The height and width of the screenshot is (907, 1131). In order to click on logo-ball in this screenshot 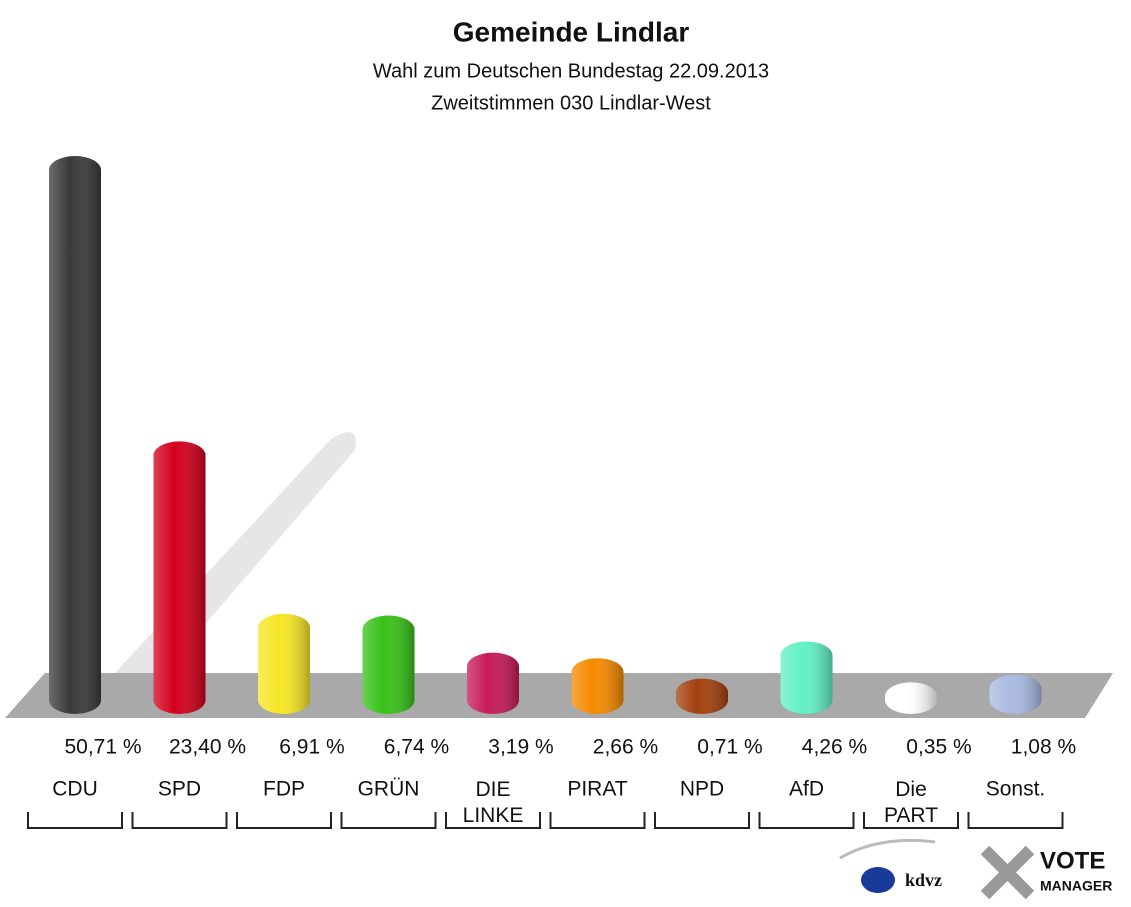, I will do `click(878, 880)`.